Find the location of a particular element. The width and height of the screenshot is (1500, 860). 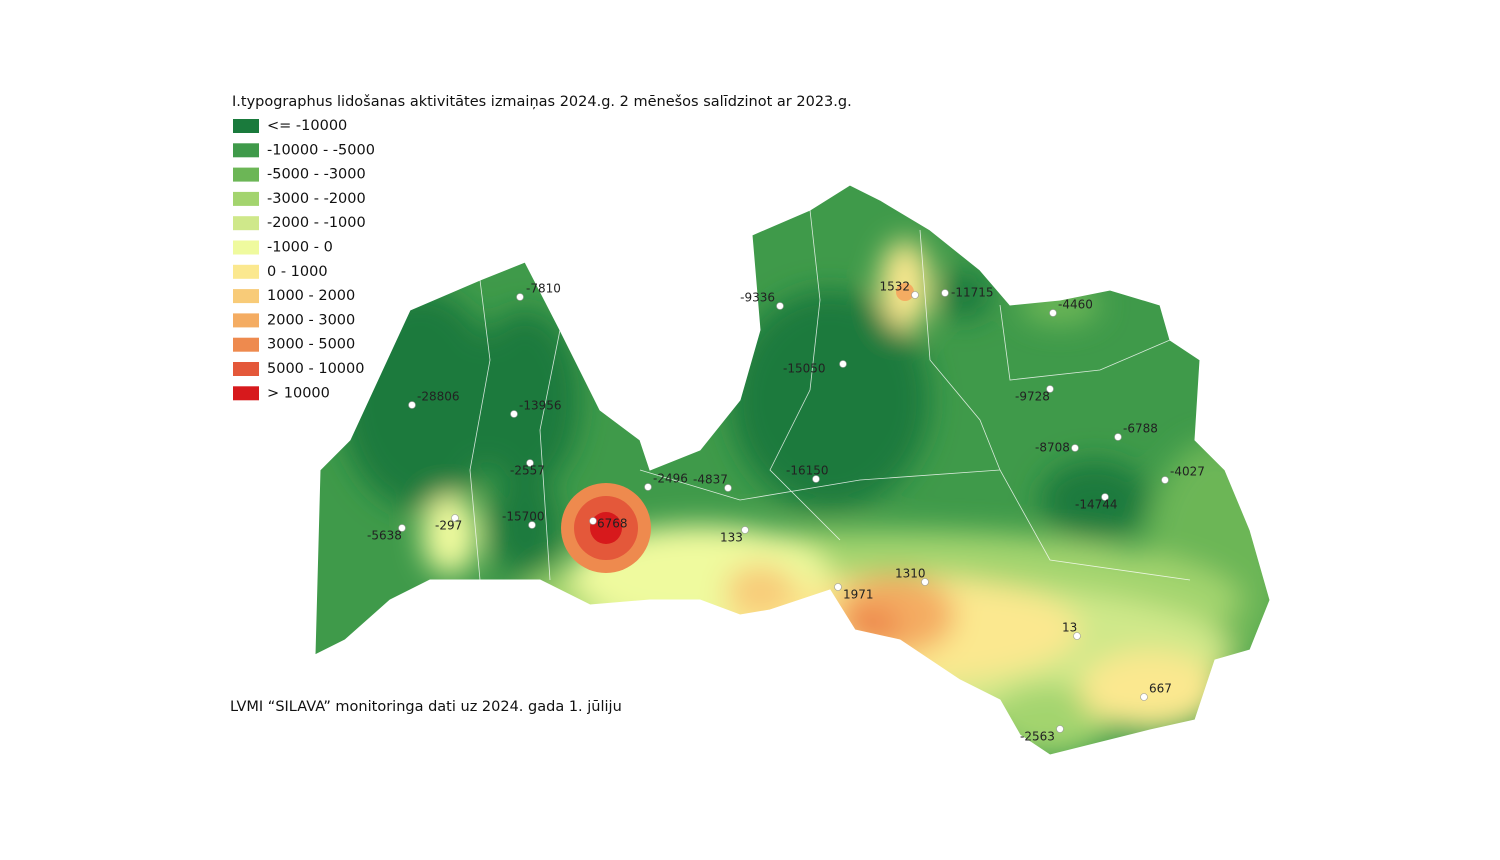

point-label: 13 is located at coordinates (1069, 628).